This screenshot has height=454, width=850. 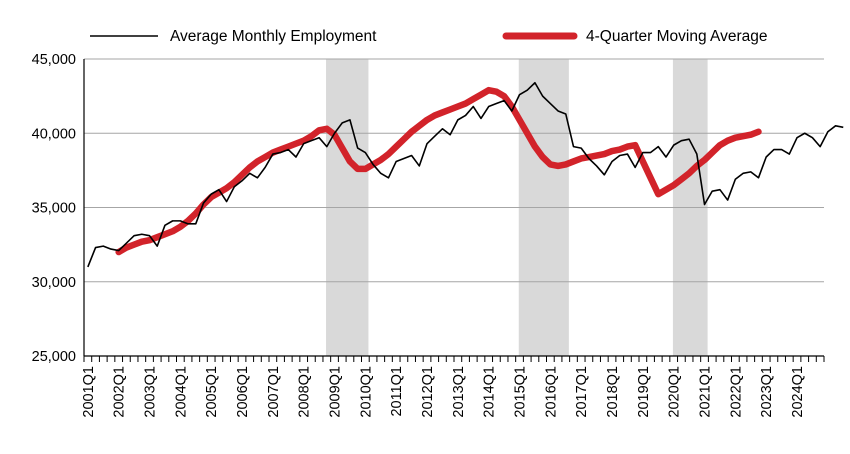 What do you see at coordinates (54, 357) in the screenshot?
I see `y-tick-label: 25,000` at bounding box center [54, 357].